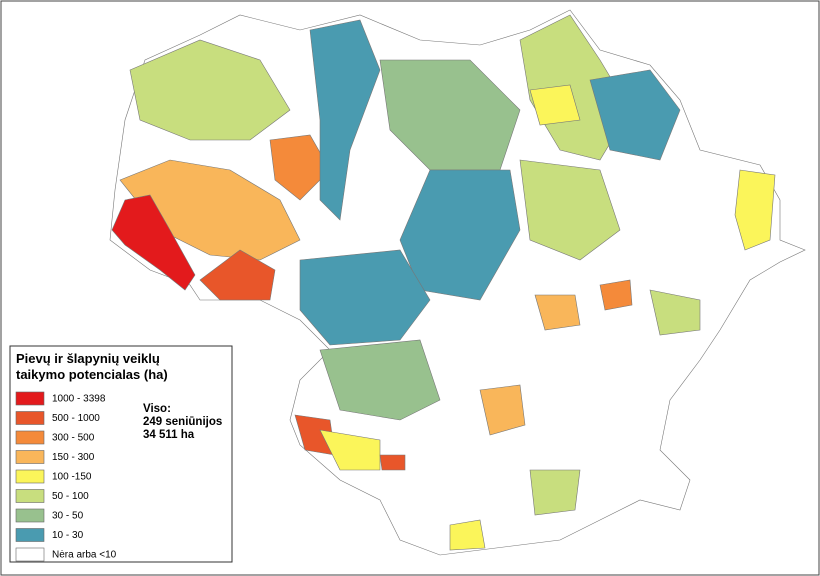 The image size is (820, 576). I want to click on total-text: 249 seniūnijos, so click(182, 422).